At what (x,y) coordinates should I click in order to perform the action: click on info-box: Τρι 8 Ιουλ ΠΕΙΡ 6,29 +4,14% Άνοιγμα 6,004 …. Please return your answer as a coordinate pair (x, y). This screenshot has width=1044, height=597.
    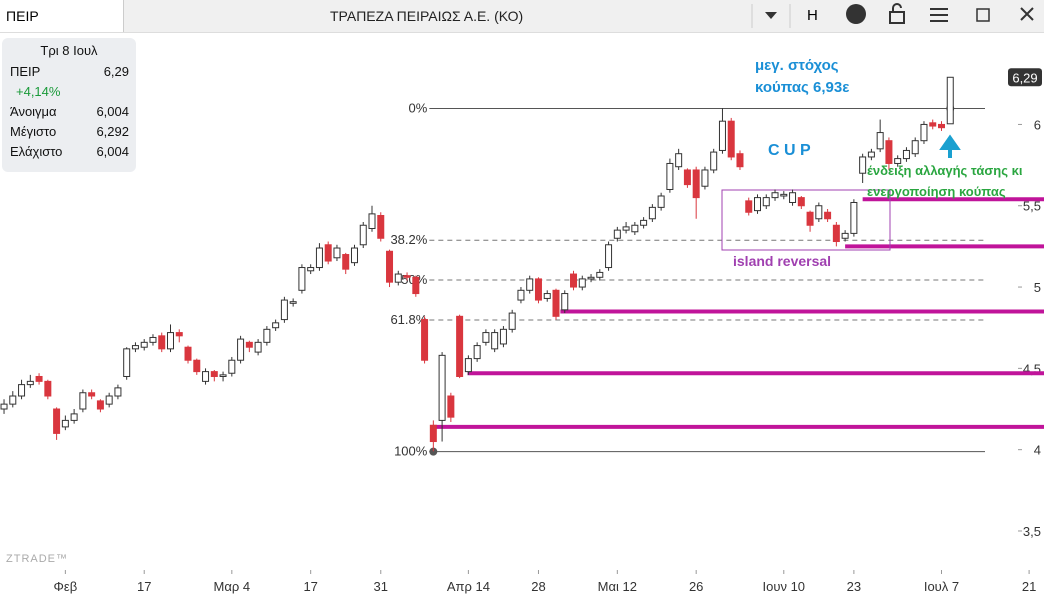
    Looking at the image, I should click on (69, 105).